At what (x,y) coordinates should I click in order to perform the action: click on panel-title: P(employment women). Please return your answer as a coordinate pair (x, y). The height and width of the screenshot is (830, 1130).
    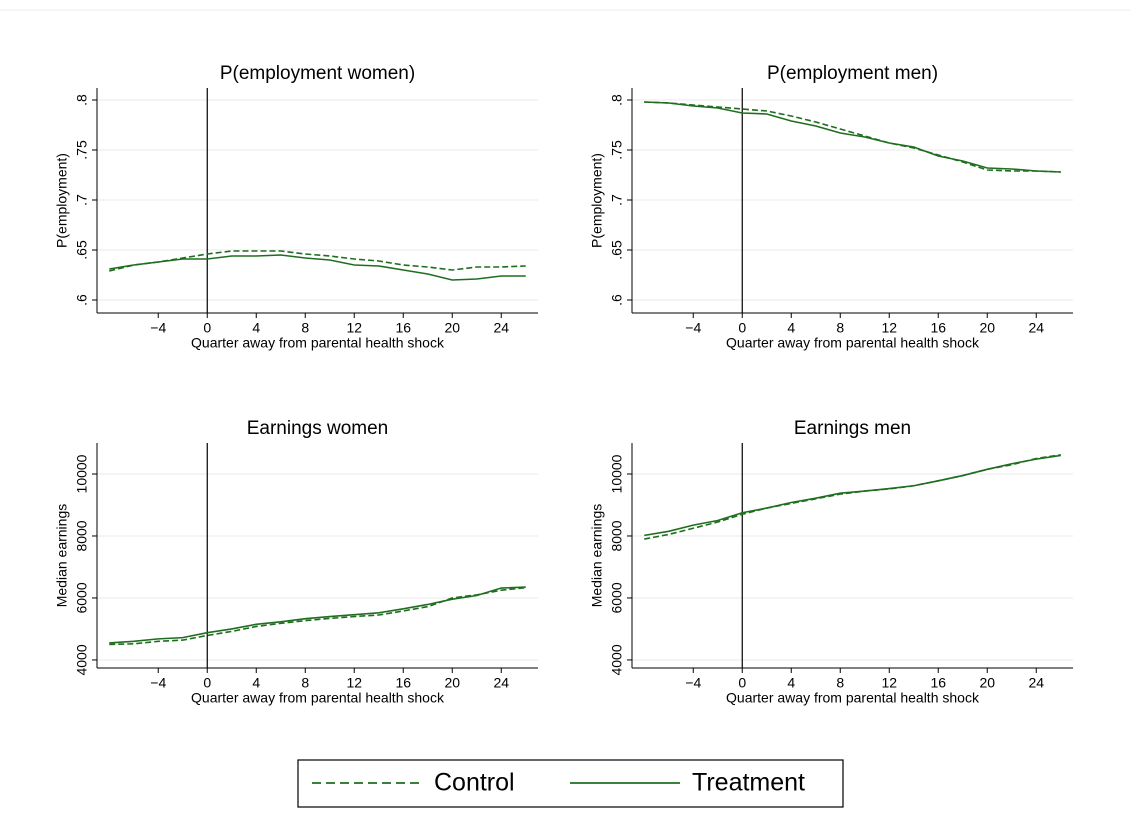
    Looking at the image, I should click on (317, 73).